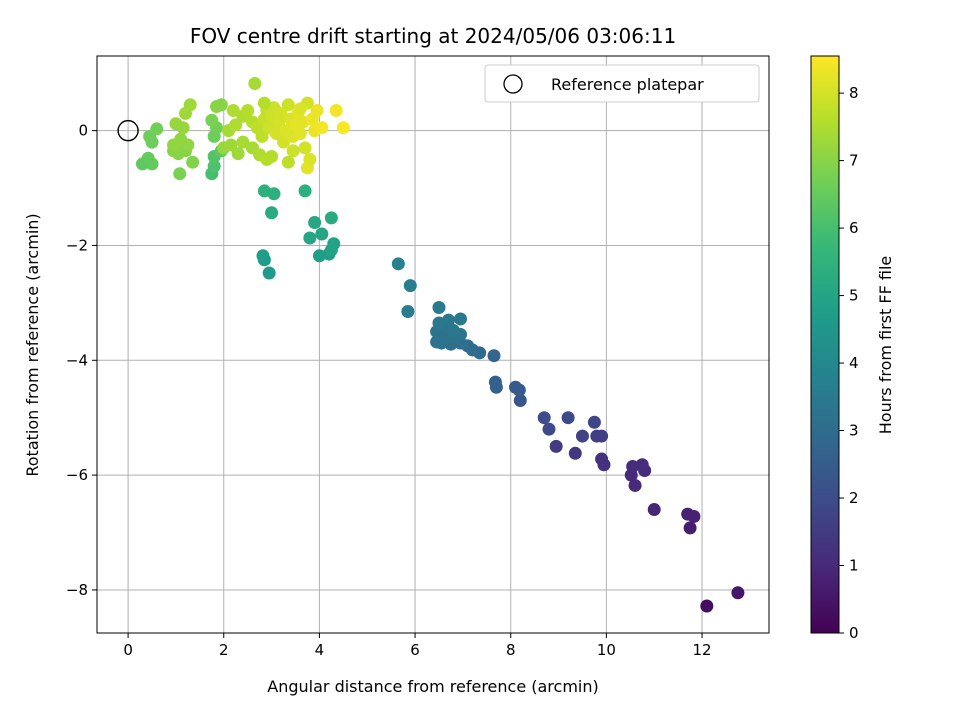  What do you see at coordinates (854, 161) in the screenshot?
I see `colorbar-tick-label: 7` at bounding box center [854, 161].